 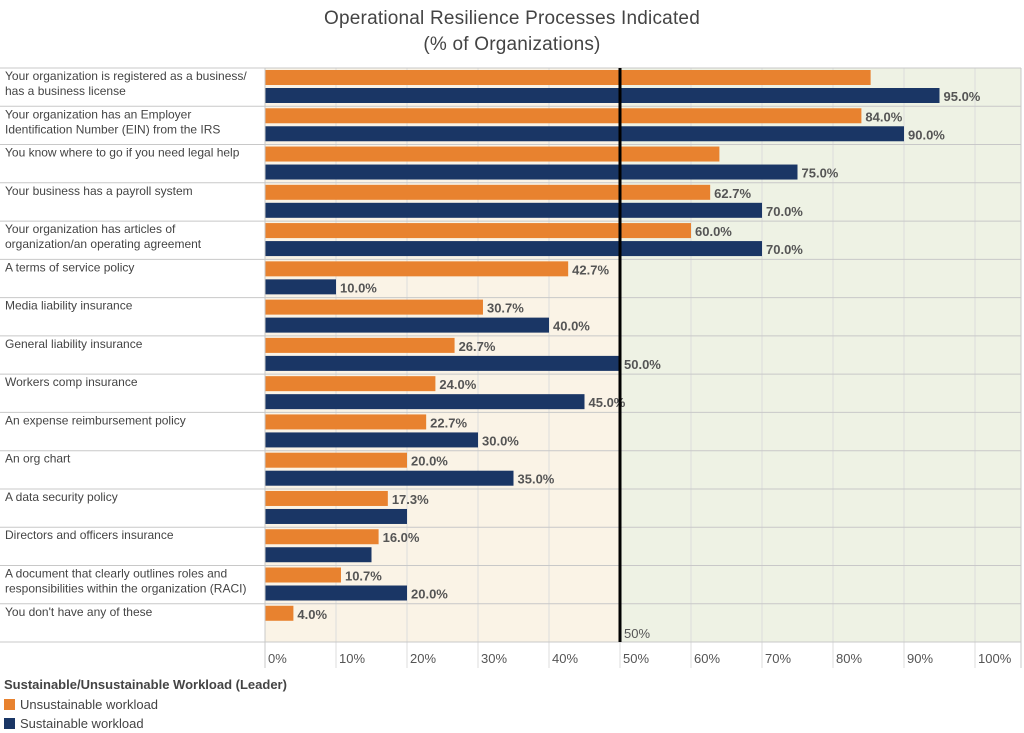 What do you see at coordinates (536, 479) in the screenshot?
I see `data-label-sustainable-10: 35.0%` at bounding box center [536, 479].